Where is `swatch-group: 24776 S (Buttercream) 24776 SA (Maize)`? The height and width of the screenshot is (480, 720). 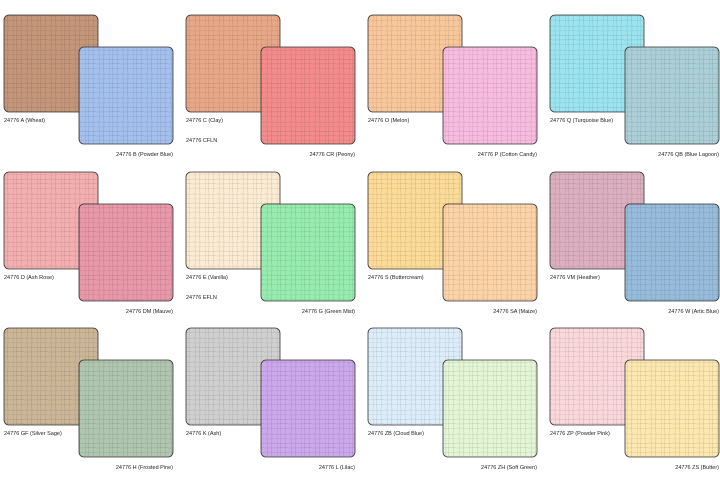
swatch-group: 24776 S (Buttercream) 24776 SA (Maize) is located at coordinates (452, 243).